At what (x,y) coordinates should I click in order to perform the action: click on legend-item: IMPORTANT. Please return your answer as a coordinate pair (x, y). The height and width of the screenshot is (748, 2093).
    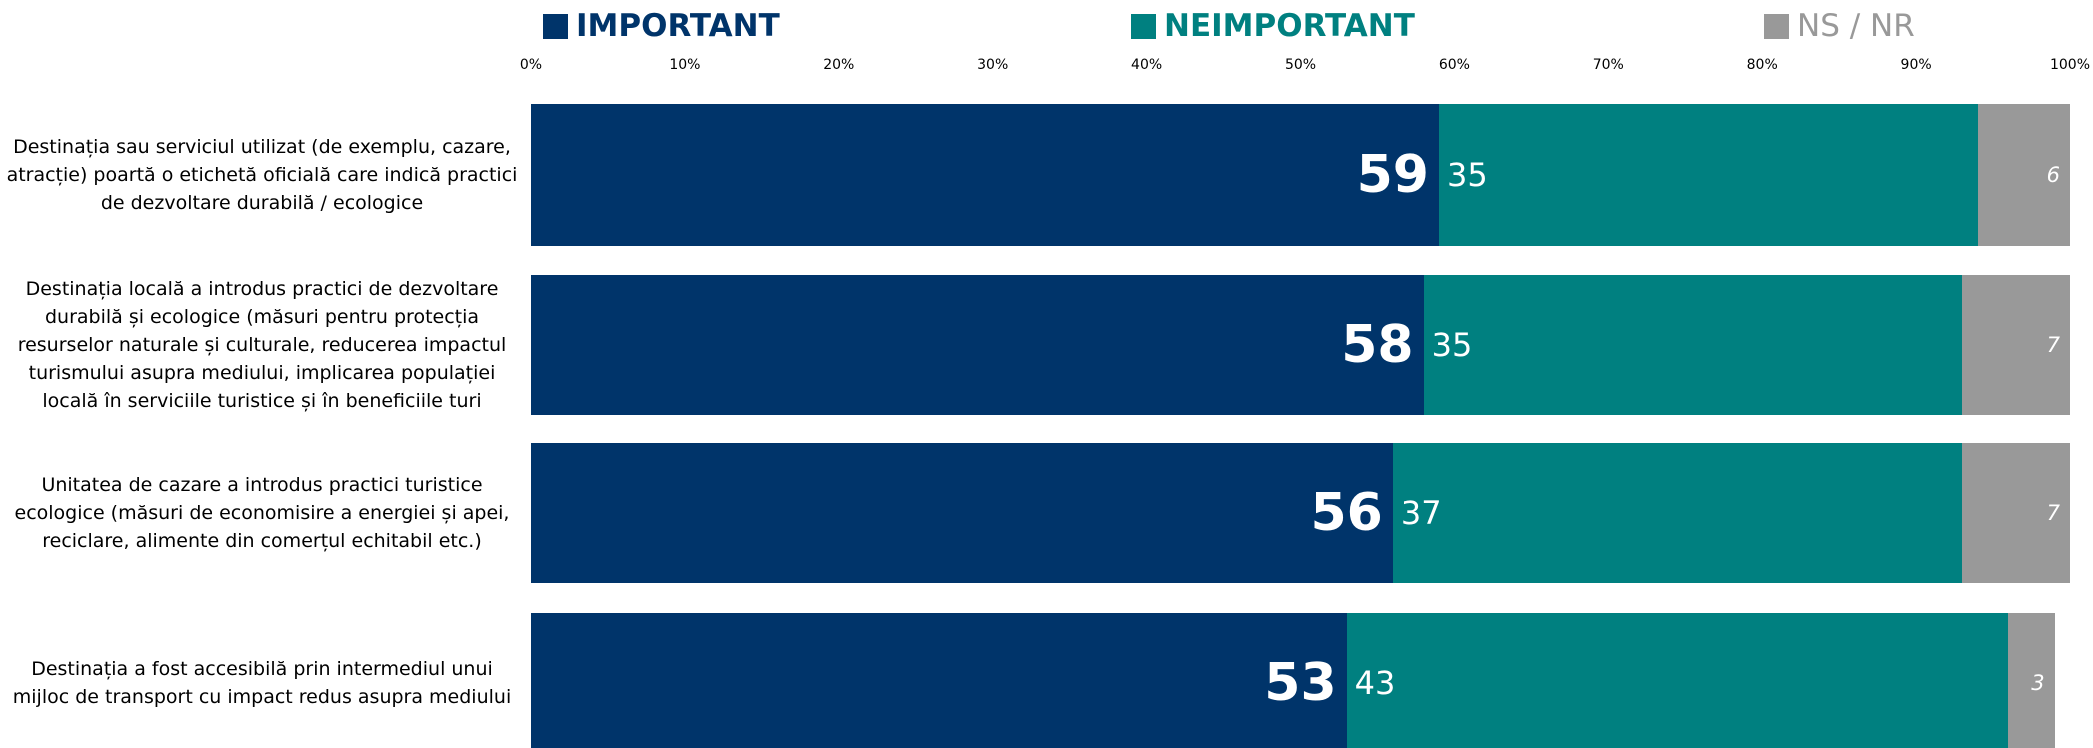
    Looking at the image, I should click on (661, 26).